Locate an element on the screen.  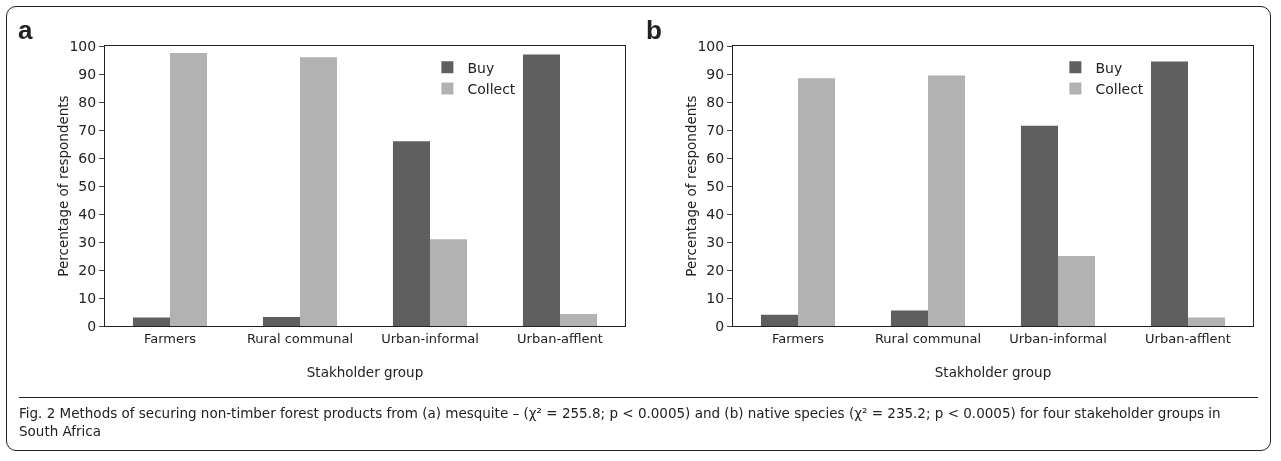
chart-title: b is located at coordinates (654, 29).